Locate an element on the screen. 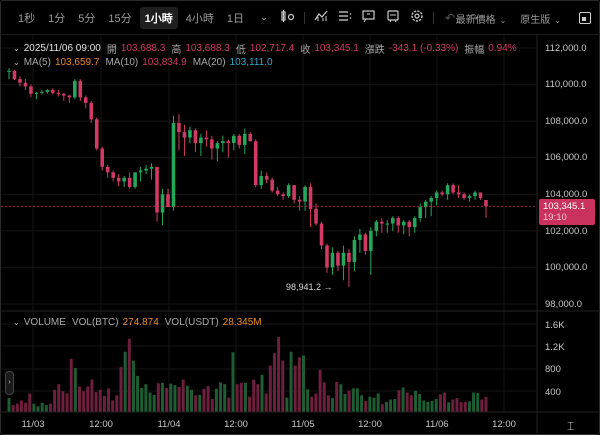 The height and width of the screenshot is (435, 600). drawing-tool-icon is located at coordinates (369, 17).